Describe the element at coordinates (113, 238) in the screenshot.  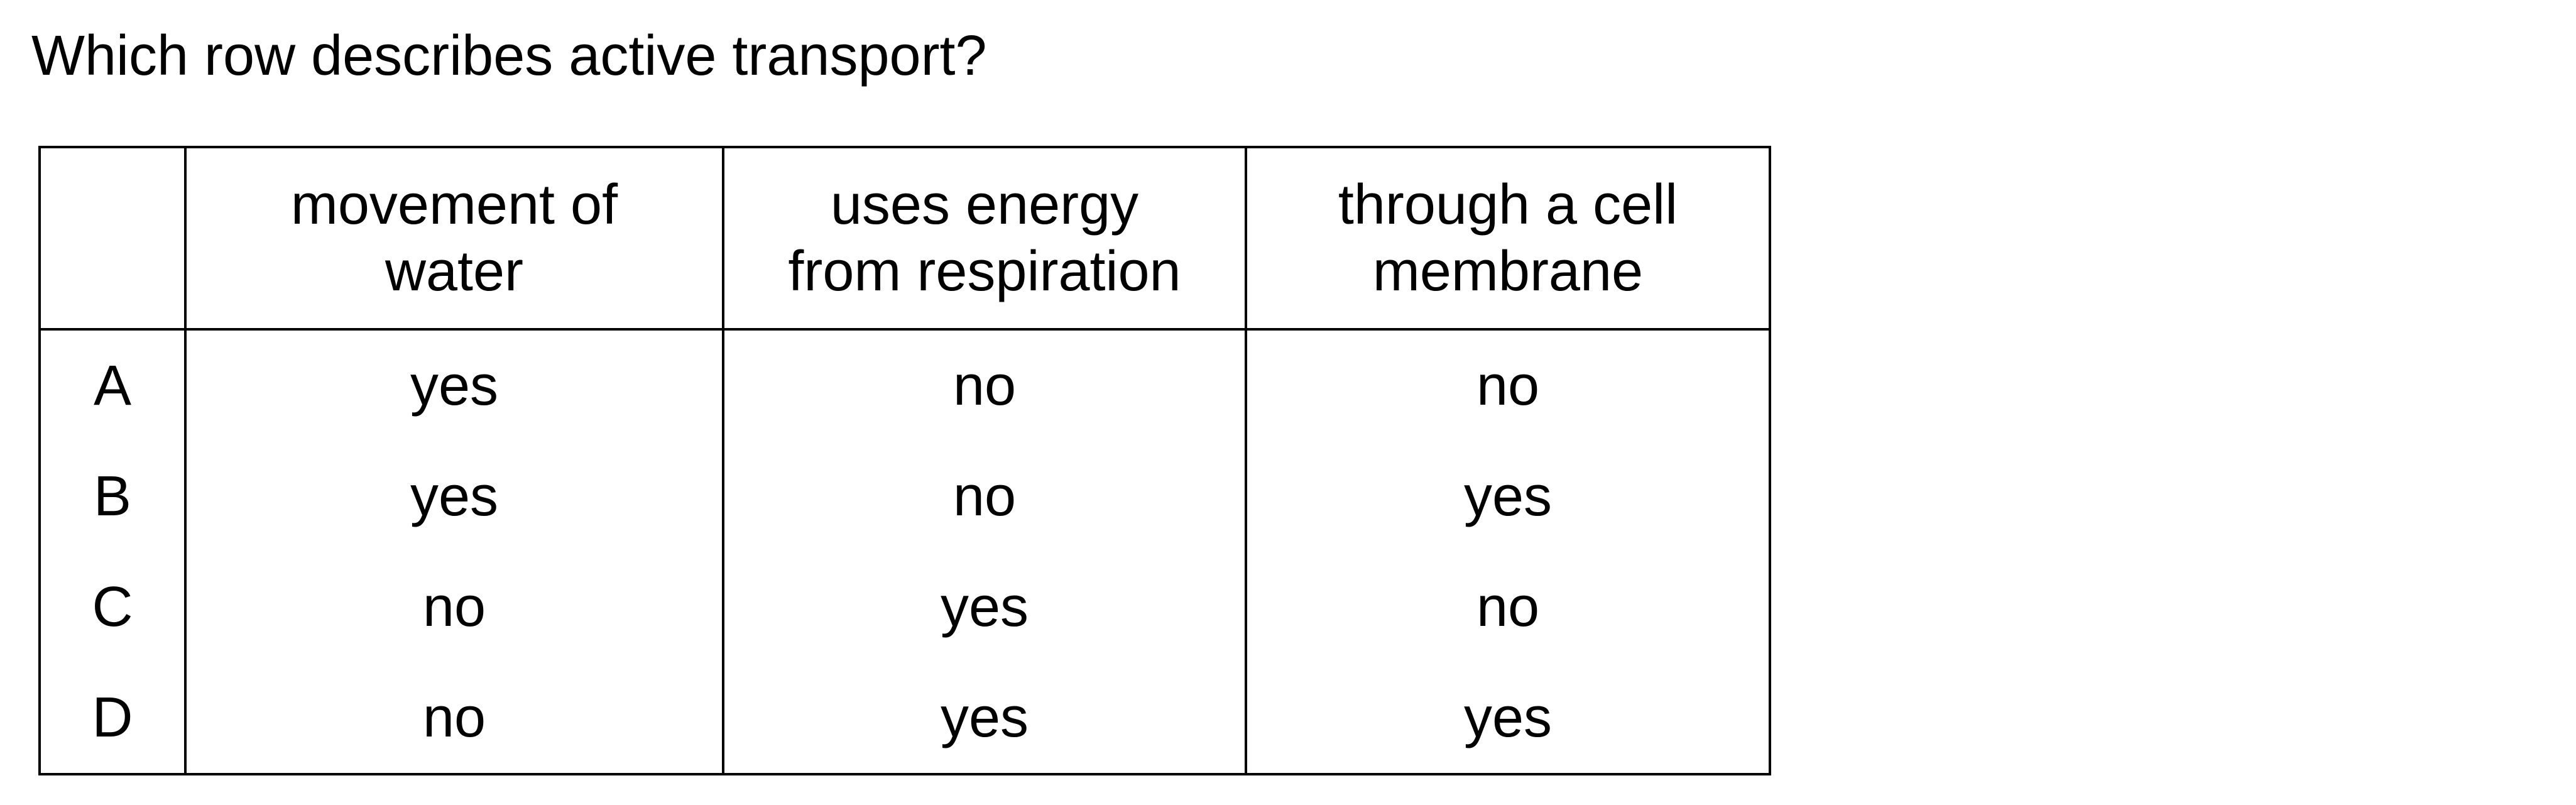
I see `header-empty-cell` at that location.